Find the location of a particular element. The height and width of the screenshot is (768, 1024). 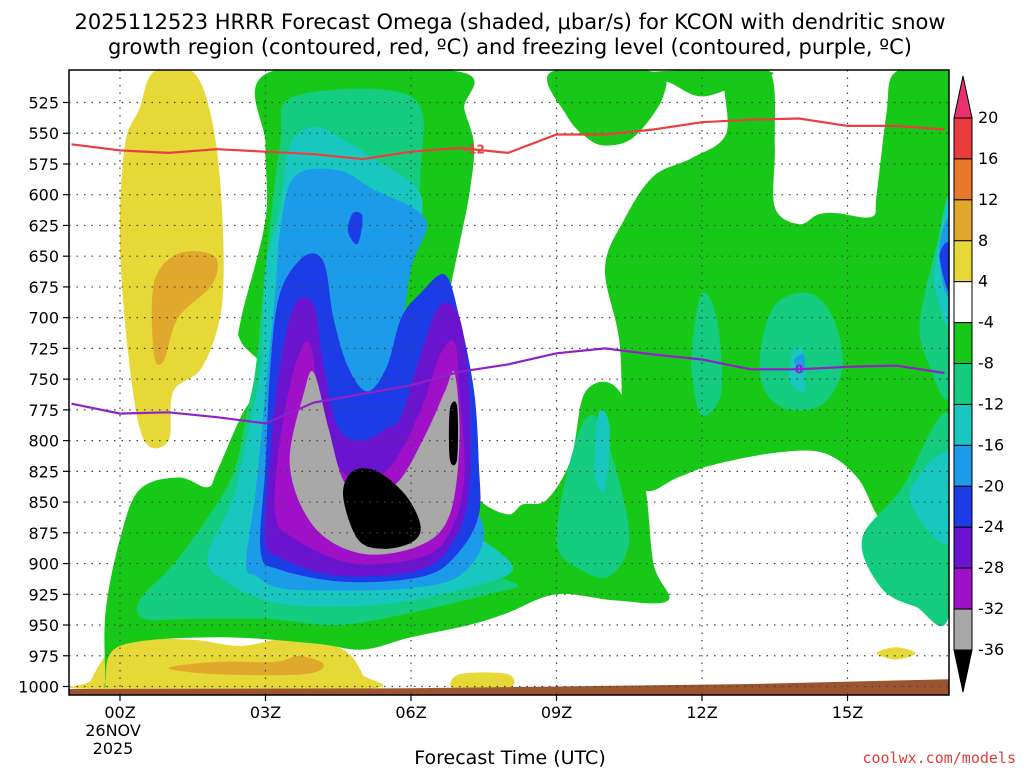

terrain-ground is located at coordinates (509, 687).